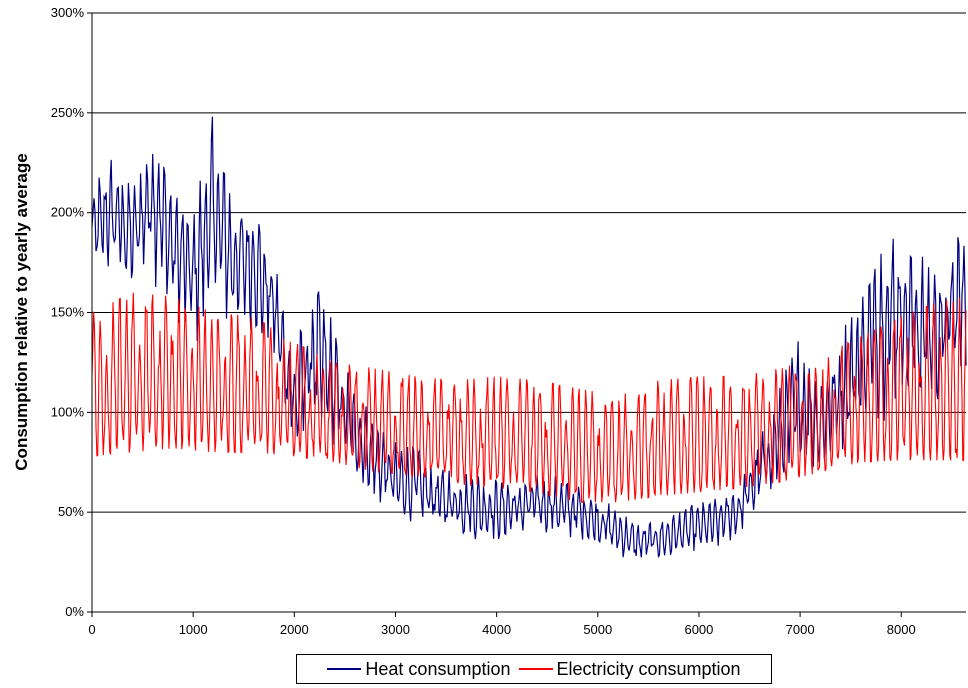 The image size is (968, 688). What do you see at coordinates (294, 629) in the screenshot?
I see `x-tick-label: 2000` at bounding box center [294, 629].